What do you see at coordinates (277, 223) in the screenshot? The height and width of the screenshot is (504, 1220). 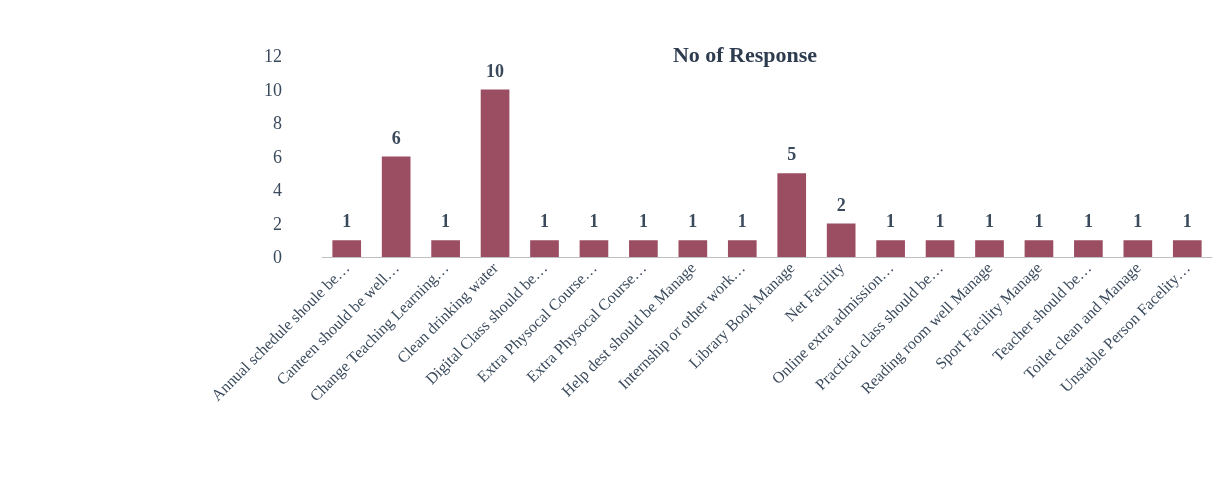 I see `y-tick-label: 2` at bounding box center [277, 223].